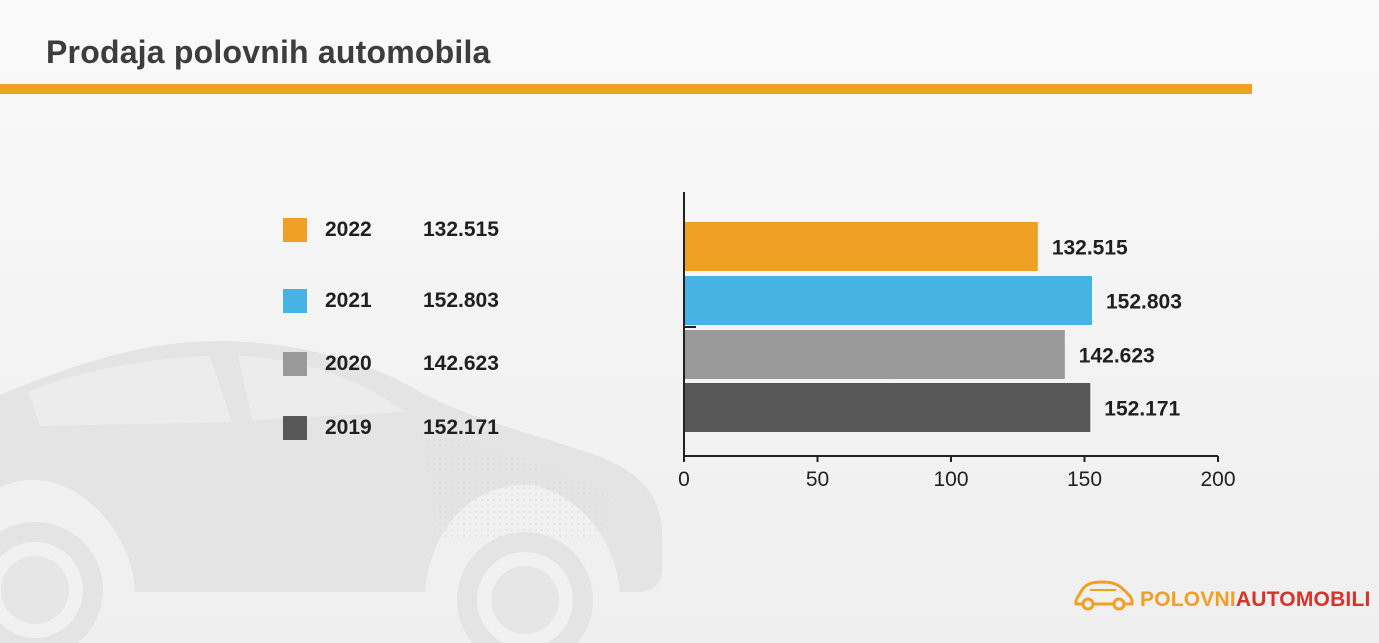 This screenshot has height=643, width=1379. What do you see at coordinates (1303, 599) in the screenshot?
I see `logo-text-automobili: AUTOMOBILI` at bounding box center [1303, 599].